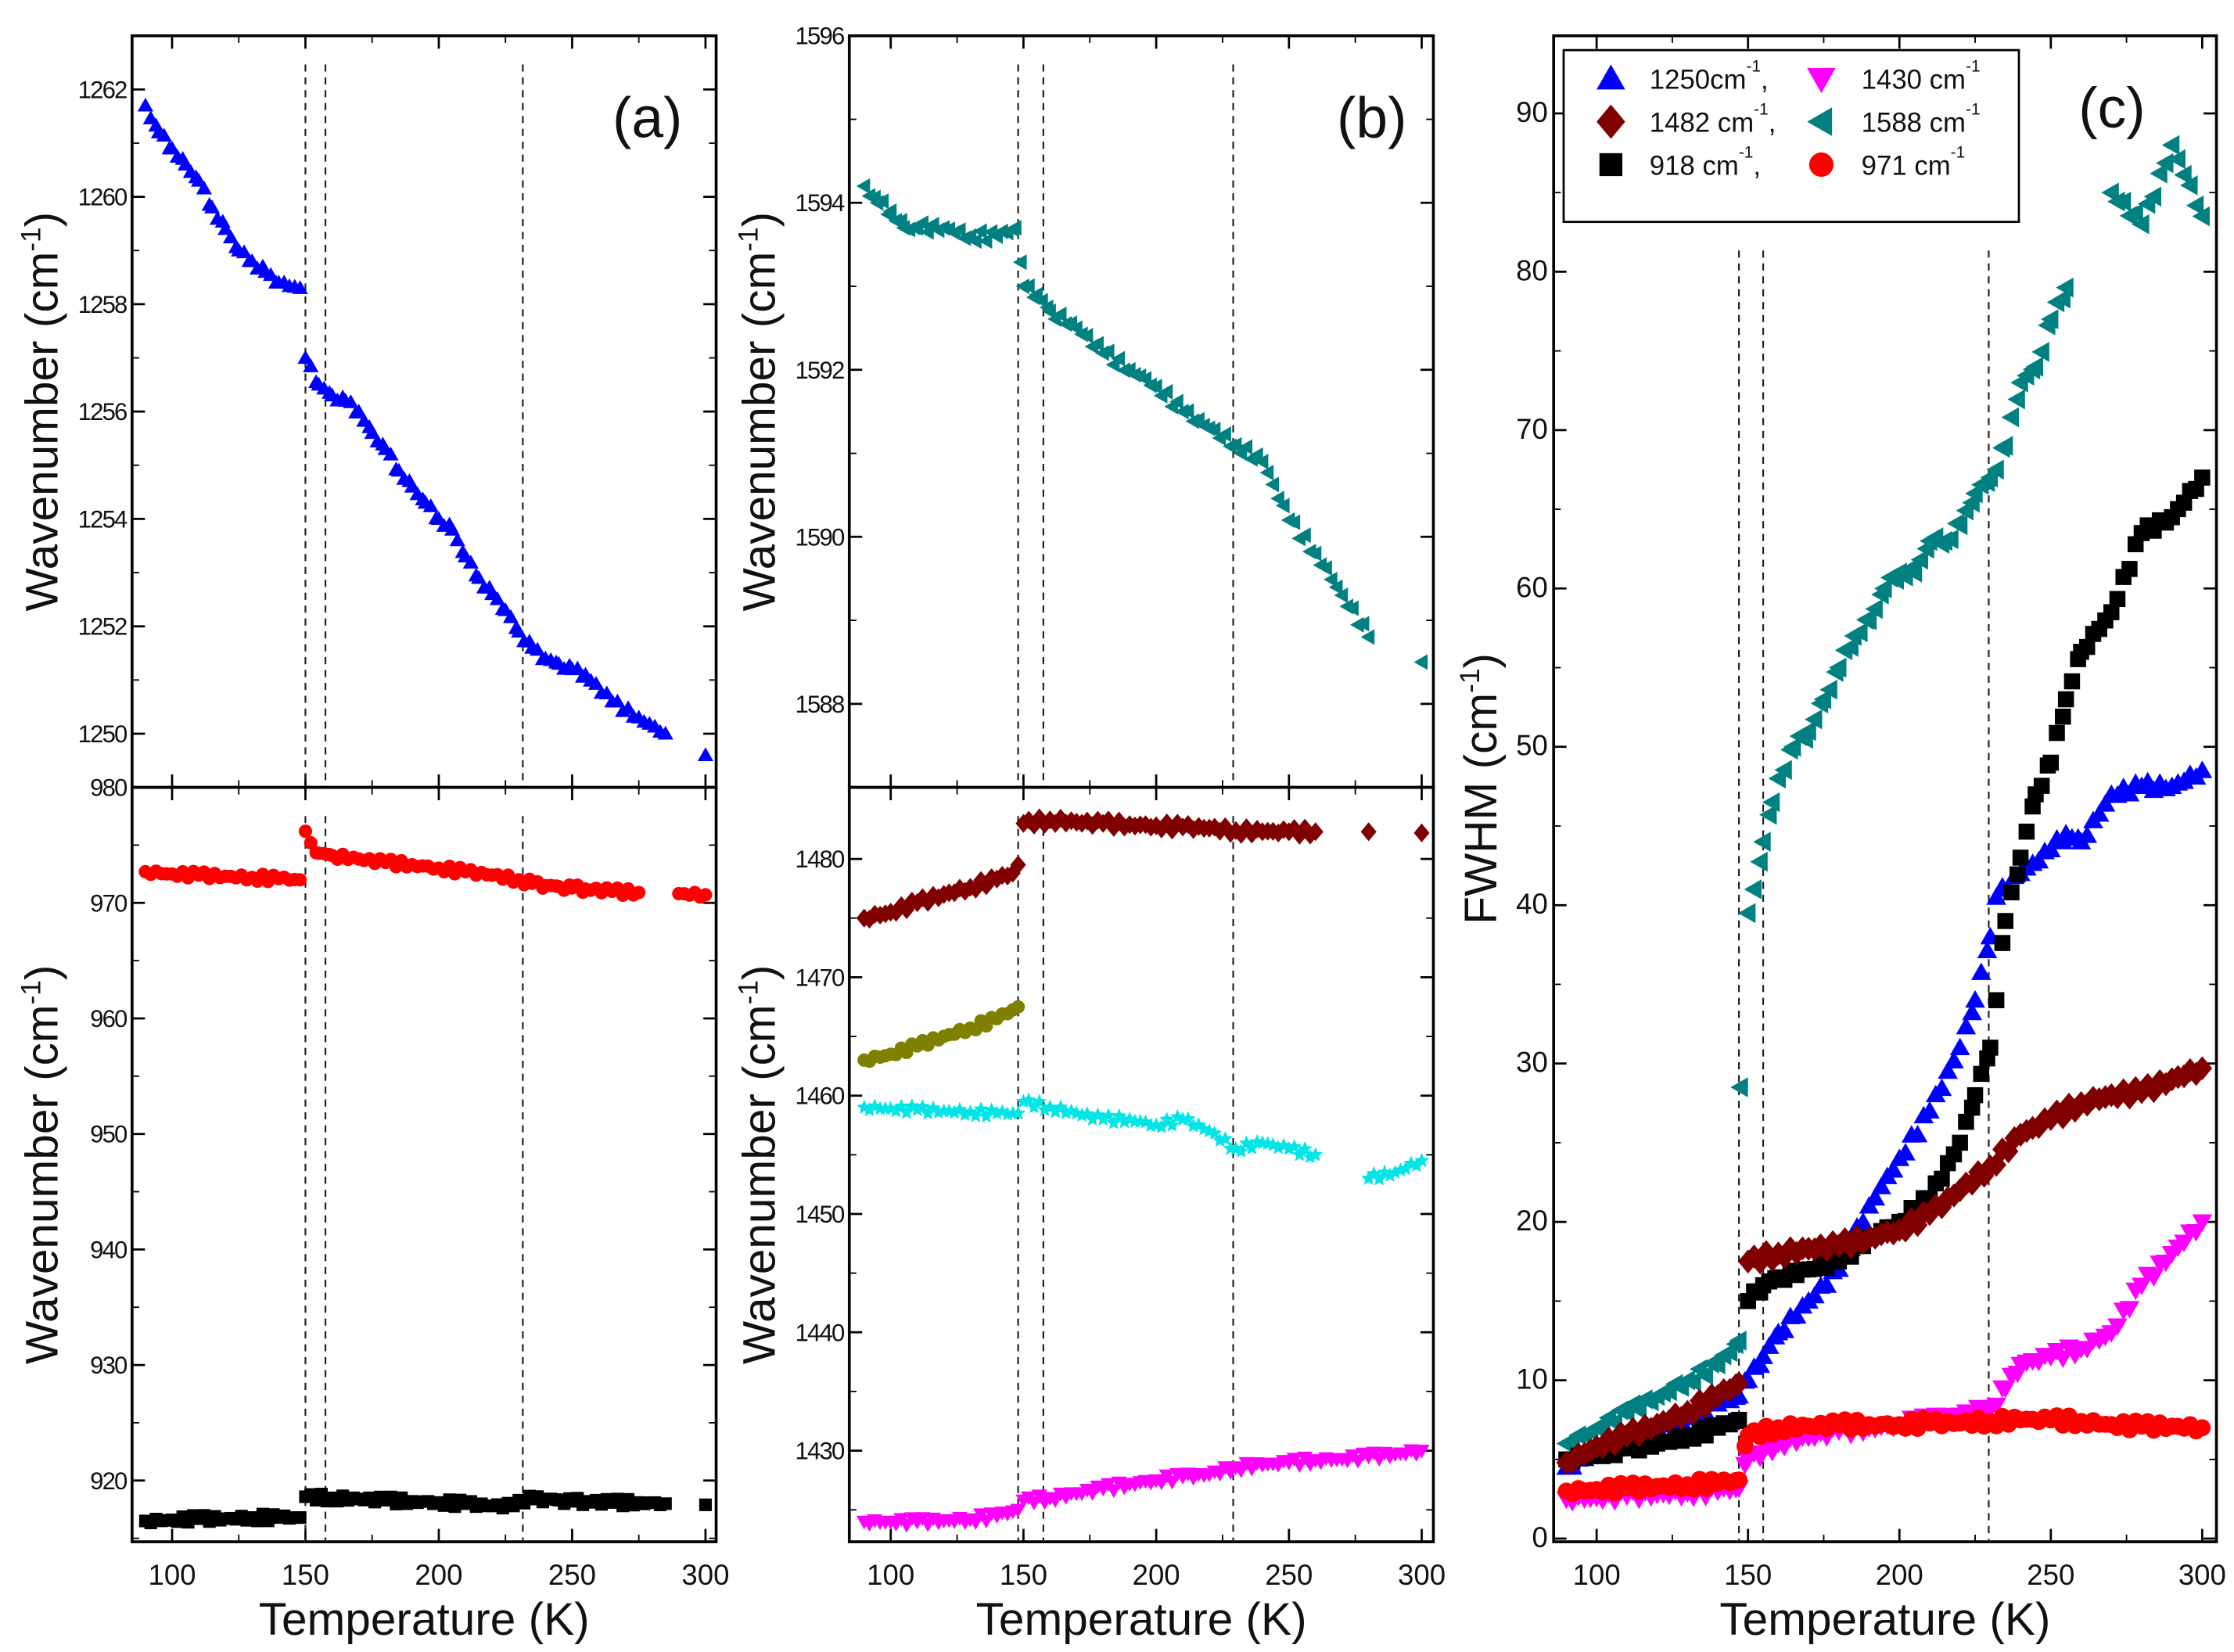  What do you see at coordinates (424, 1620) in the screenshot?
I see `x-axis-title: Temperature (K)` at bounding box center [424, 1620].